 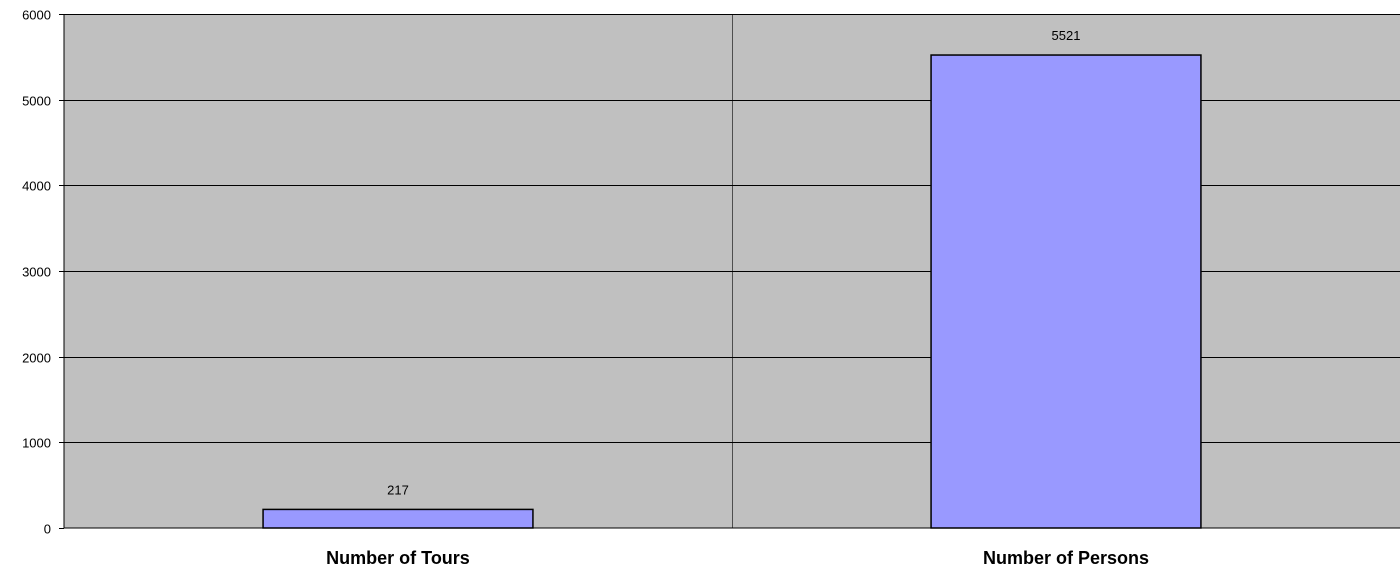 What do you see at coordinates (47, 529) in the screenshot?
I see `y-tick-label: 0` at bounding box center [47, 529].